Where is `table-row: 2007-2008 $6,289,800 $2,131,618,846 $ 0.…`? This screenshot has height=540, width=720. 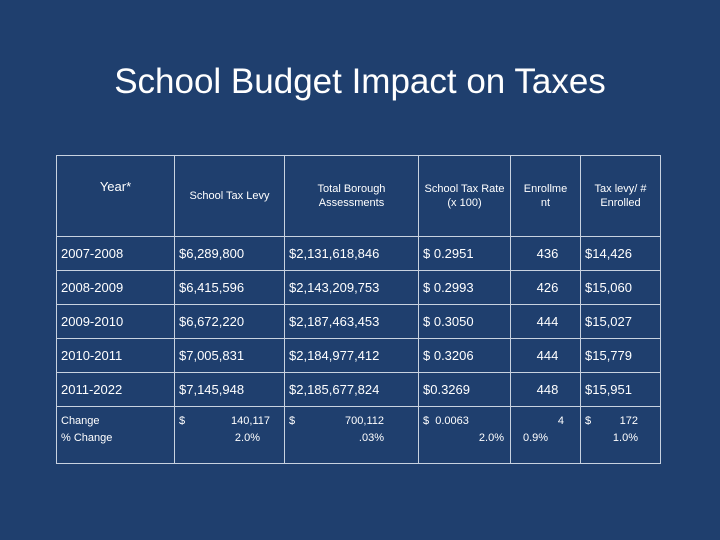 table-row: 2007-2008 $6,289,800 $2,131,618,846 $ 0.… is located at coordinates (358, 253).